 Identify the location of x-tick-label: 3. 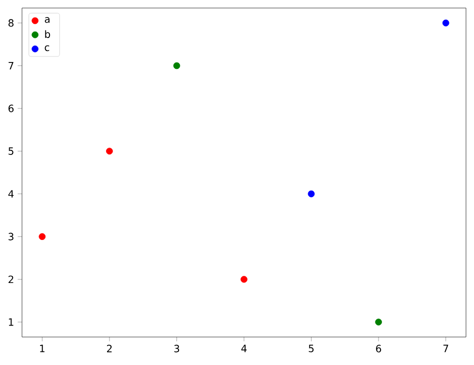
(177, 348).